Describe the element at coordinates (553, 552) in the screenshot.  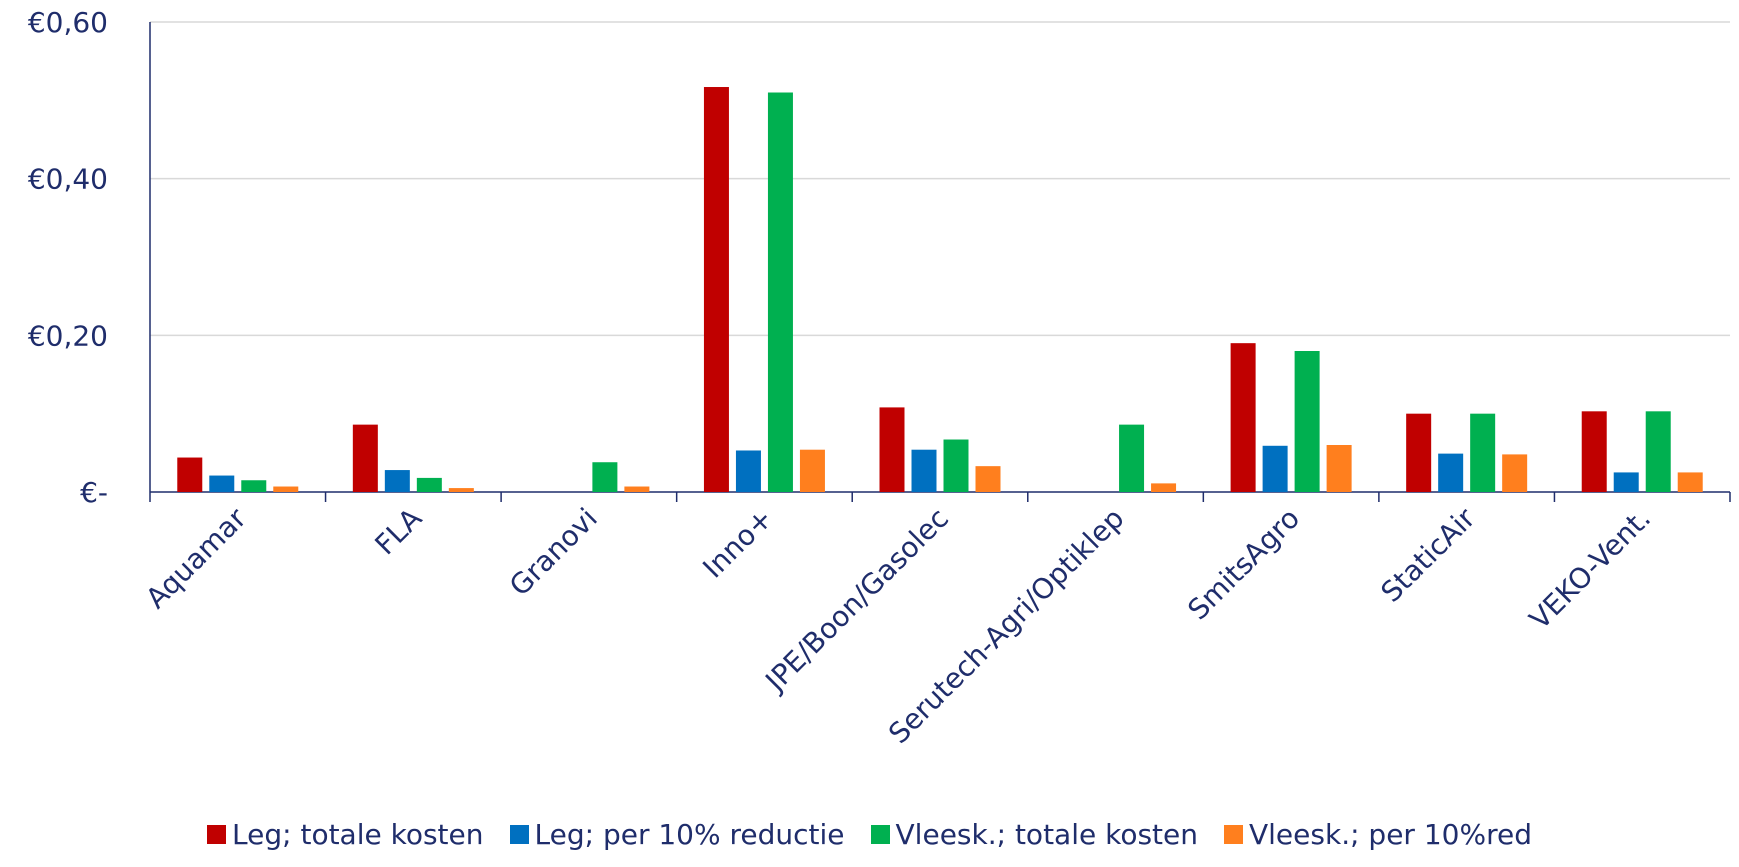
I see `x-tick-label: Granovi` at that location.